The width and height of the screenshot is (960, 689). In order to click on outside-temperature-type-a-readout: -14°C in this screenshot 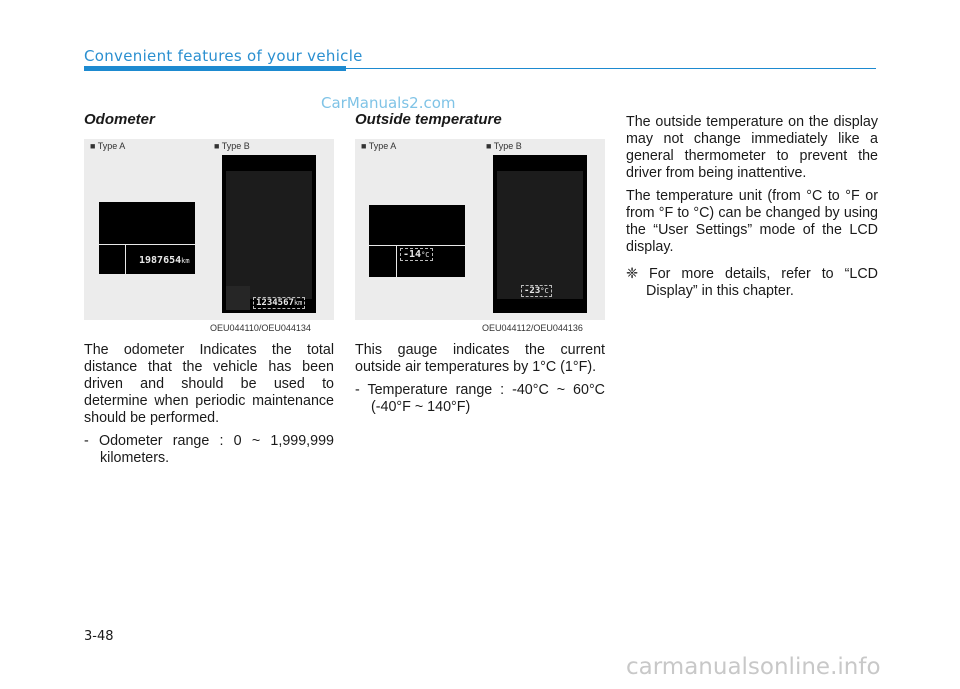, I will do `click(416, 254)`.